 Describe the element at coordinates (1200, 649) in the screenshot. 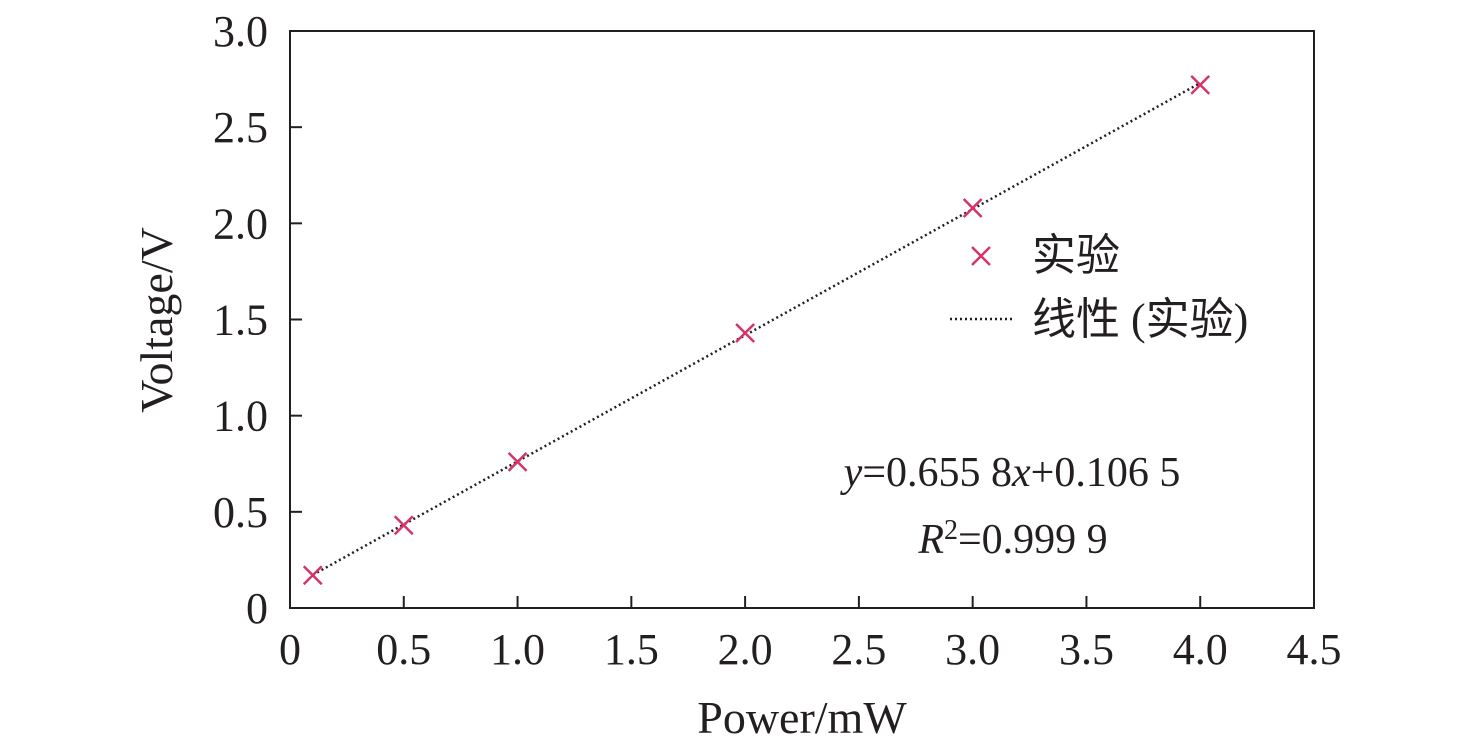

I see `x-tick-label: 4.0` at that location.